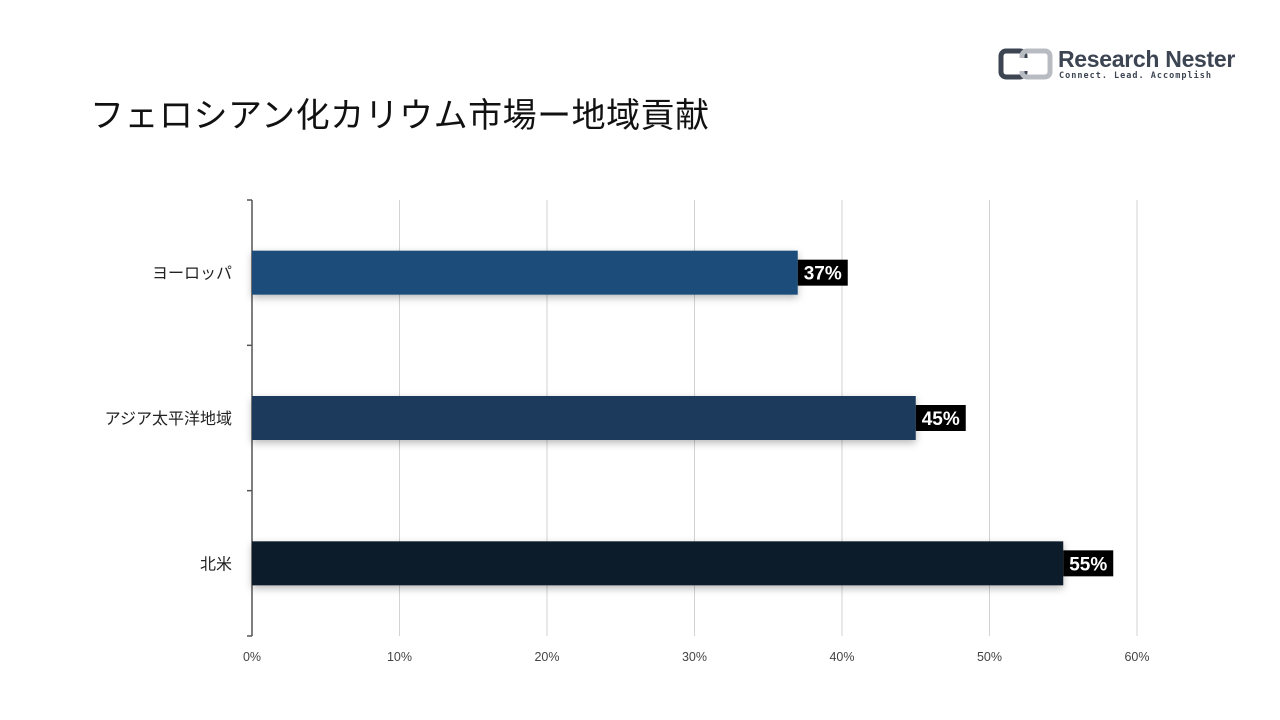 The image size is (1280, 720). Describe the element at coordinates (694, 657) in the screenshot. I see `x-tick-label: 30%` at that location.